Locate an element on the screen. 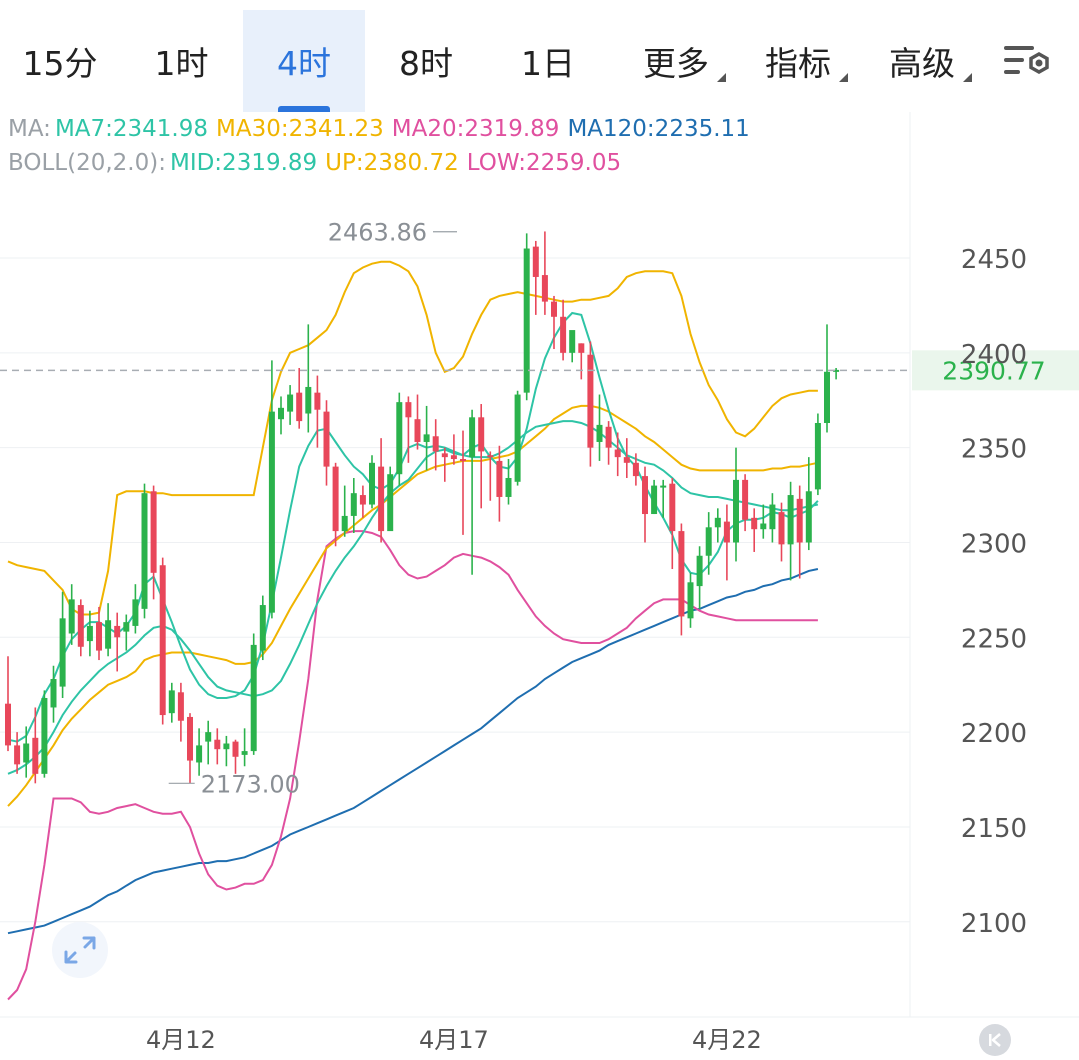 The image size is (1079, 1060). tab-15min: 15分 is located at coordinates (60, 61).